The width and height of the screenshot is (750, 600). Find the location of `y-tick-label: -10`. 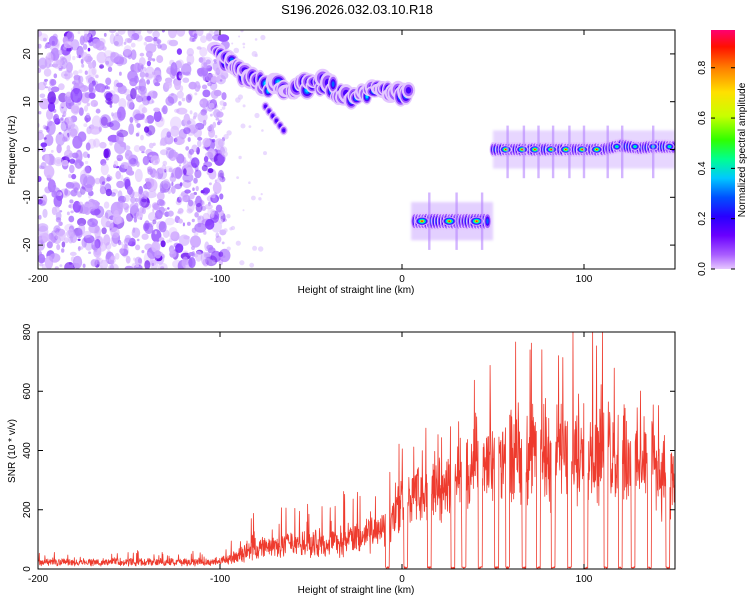

y-tick-label: -10 is located at coordinates (27, 197).